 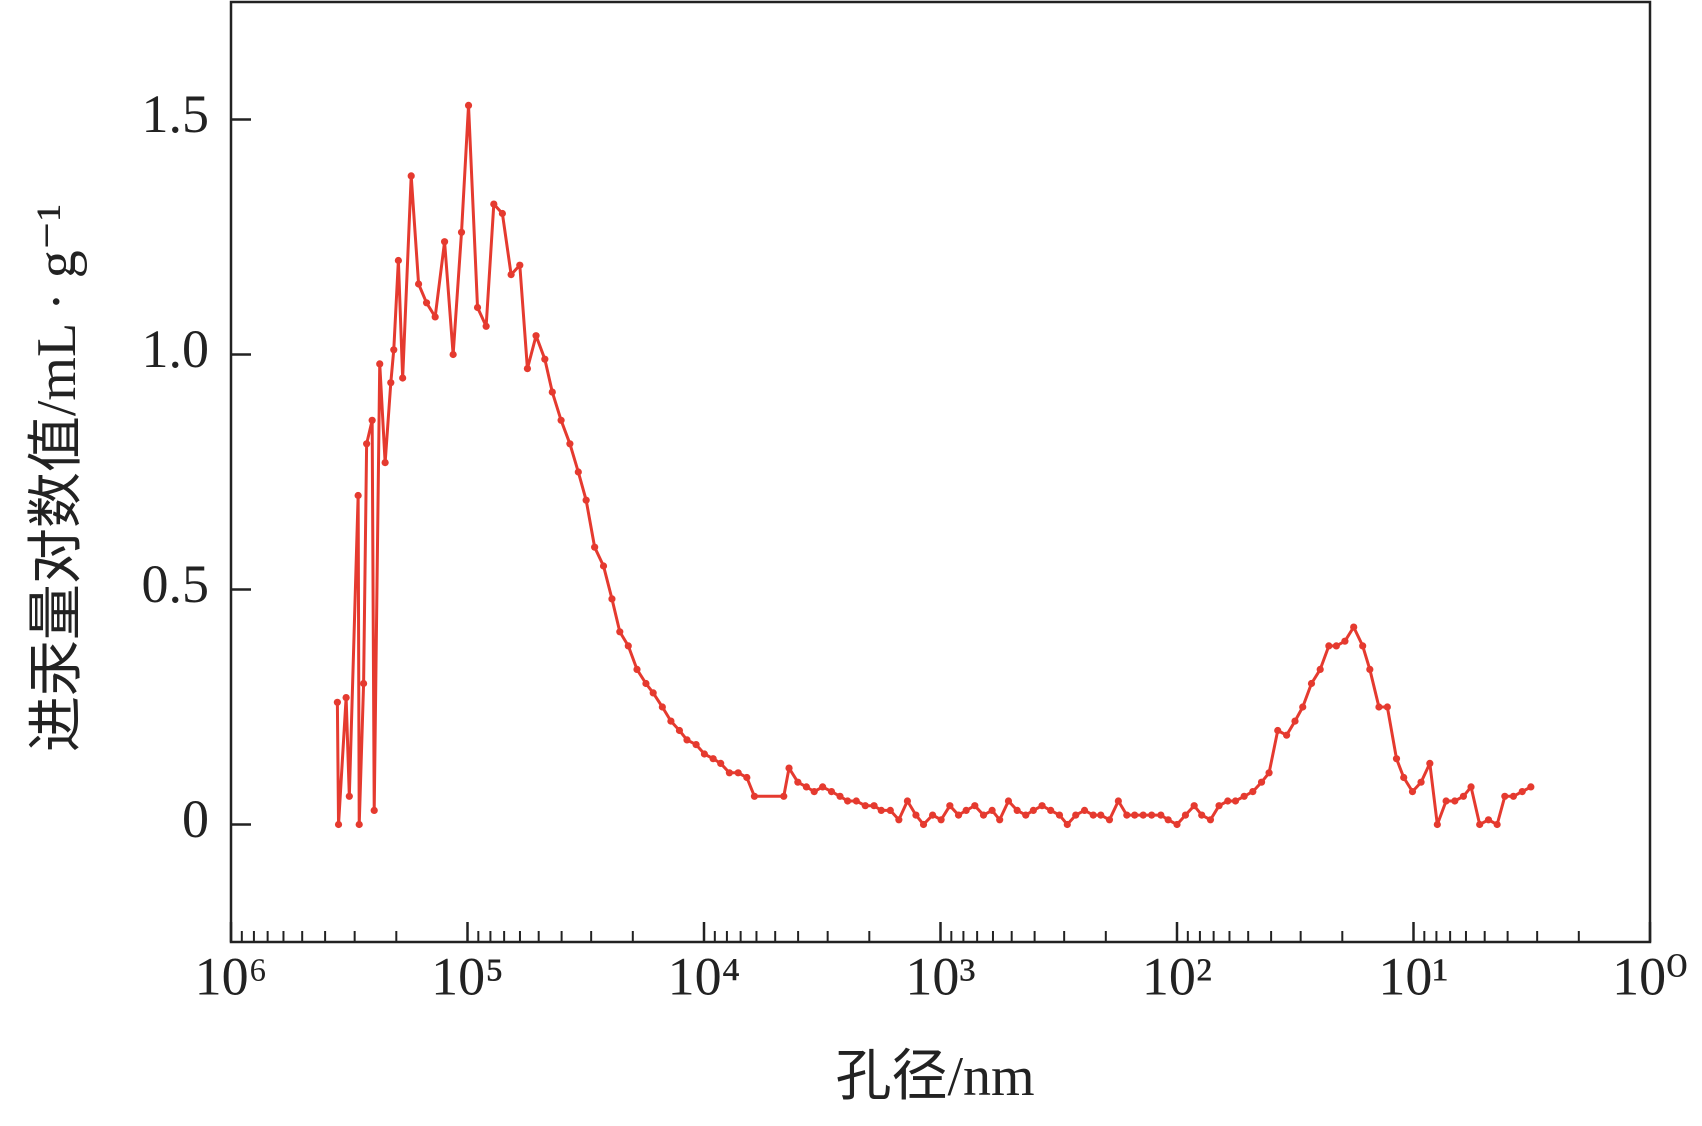 I want to click on x-tick-label: 10⁶, so click(x=231, y=976).